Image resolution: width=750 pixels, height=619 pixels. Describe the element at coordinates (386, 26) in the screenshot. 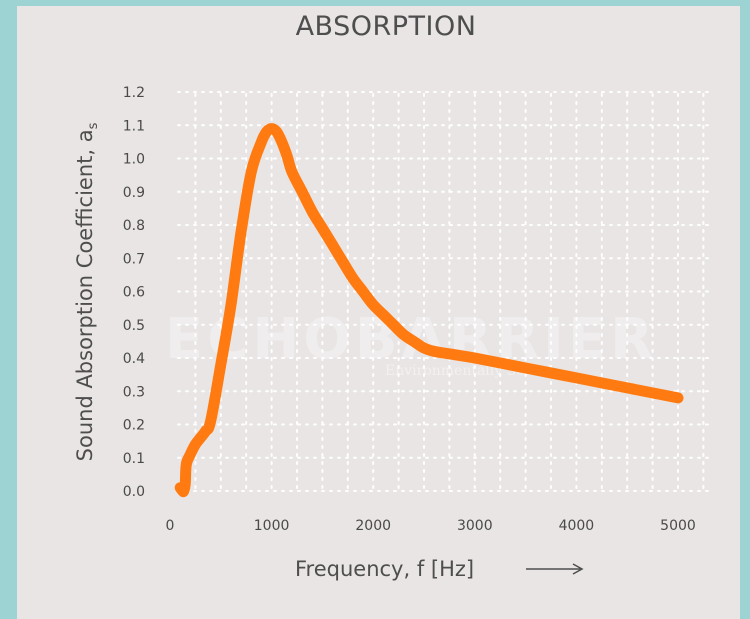

I see `chart-title: ABSORPTION` at that location.